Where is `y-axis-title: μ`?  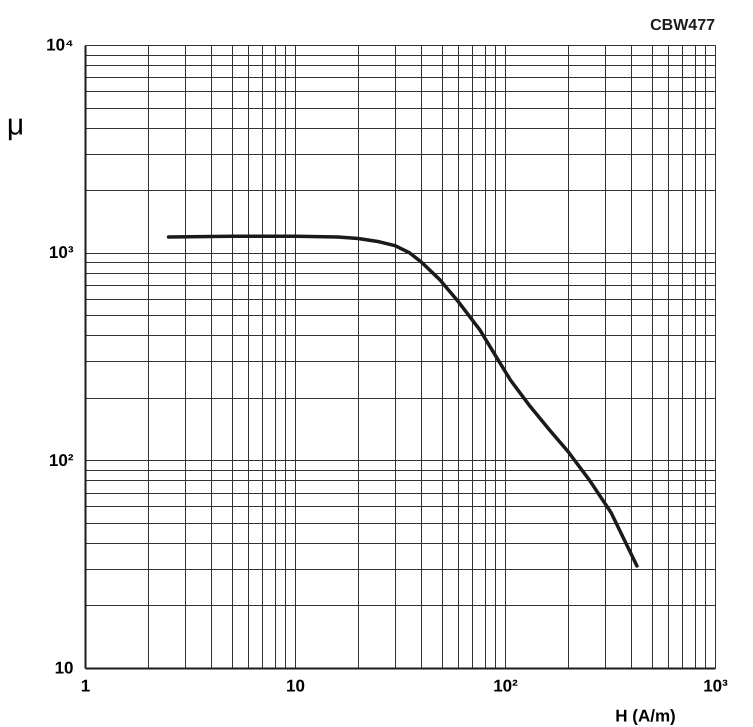
y-axis-title: μ is located at coordinates (15, 125).